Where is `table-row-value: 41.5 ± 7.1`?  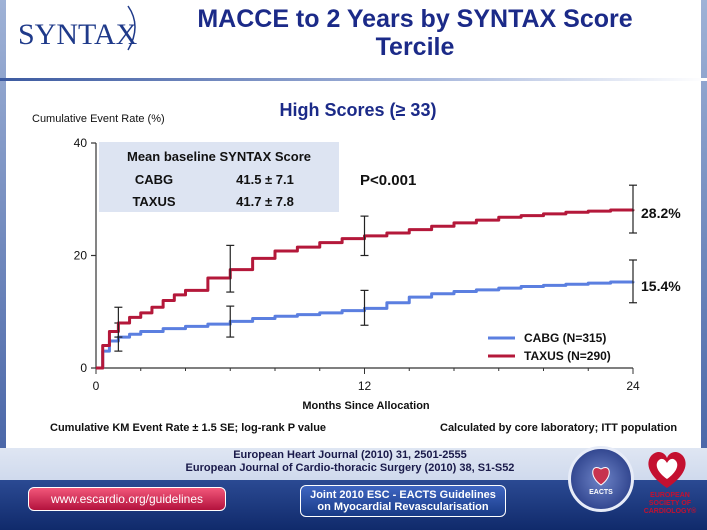
table-row-value: 41.5 ± 7.1 is located at coordinates (265, 179).